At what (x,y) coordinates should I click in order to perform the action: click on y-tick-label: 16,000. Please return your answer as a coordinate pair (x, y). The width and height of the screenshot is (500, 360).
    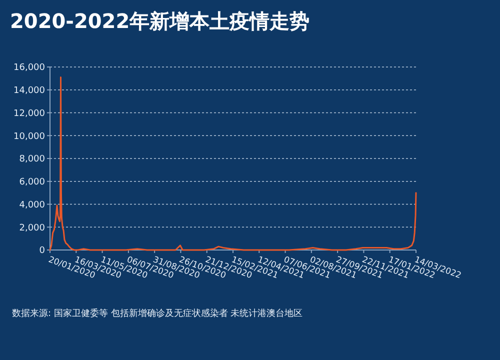
    Looking at the image, I should click on (30, 68).